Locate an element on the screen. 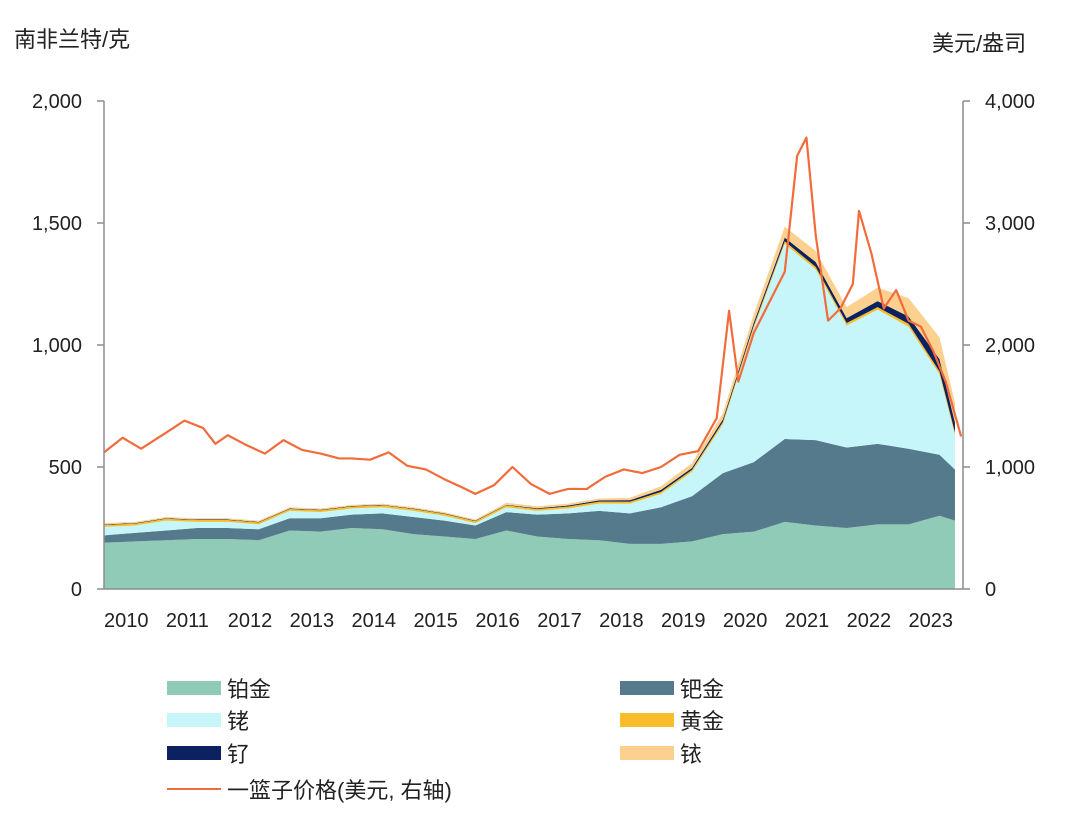 The width and height of the screenshot is (1080, 833). area-platinum is located at coordinates (529, 552).